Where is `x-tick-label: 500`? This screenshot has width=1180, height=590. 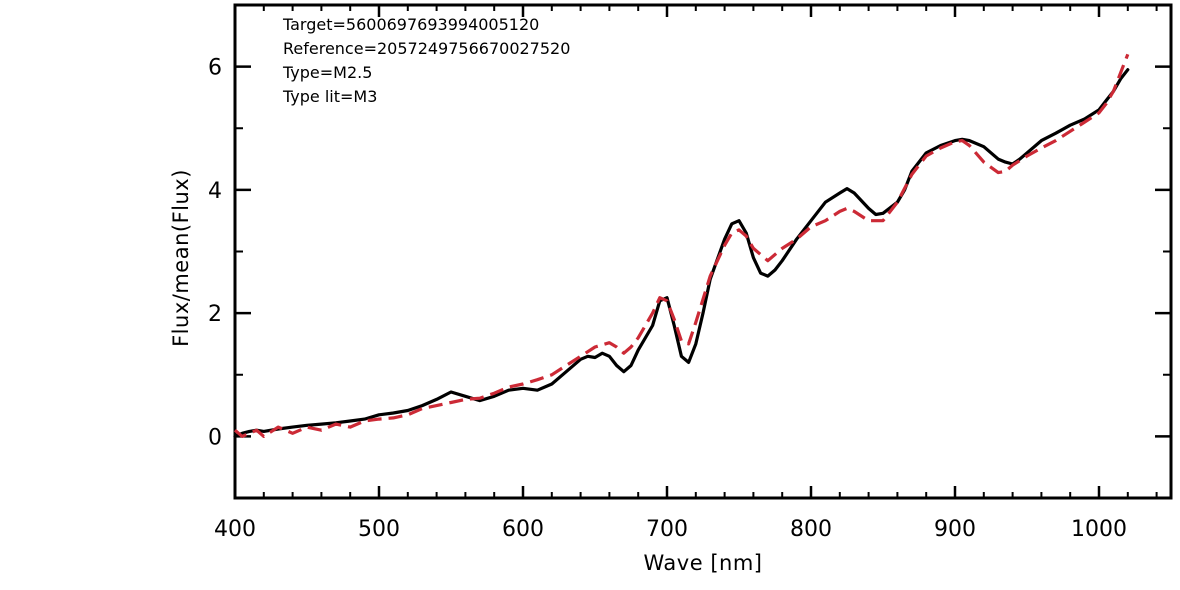 x-tick-label: 500 is located at coordinates (379, 529).